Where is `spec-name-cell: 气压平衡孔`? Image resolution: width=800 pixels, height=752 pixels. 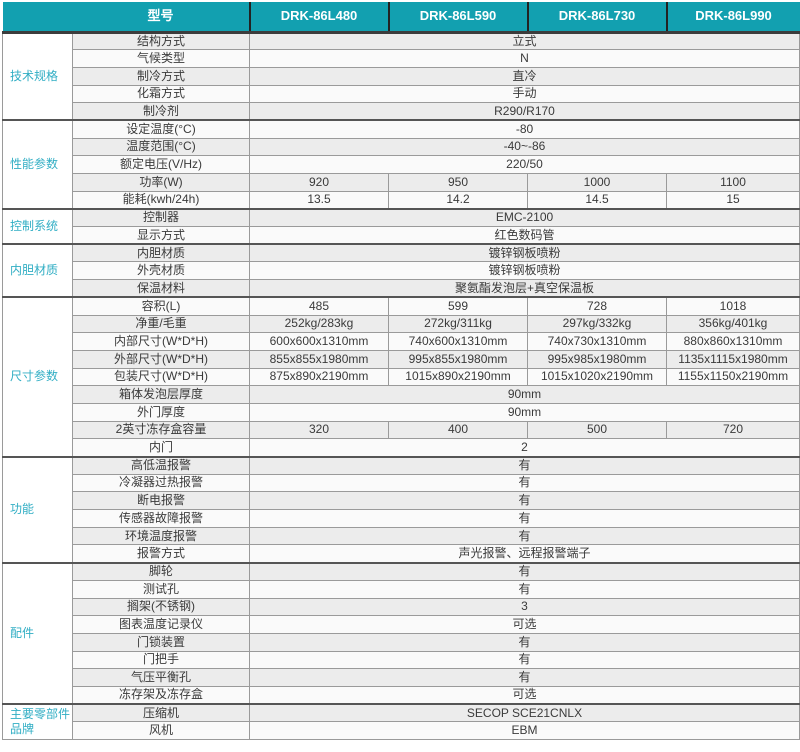
spec-name-cell: 气压平衡孔 is located at coordinates (161, 677).